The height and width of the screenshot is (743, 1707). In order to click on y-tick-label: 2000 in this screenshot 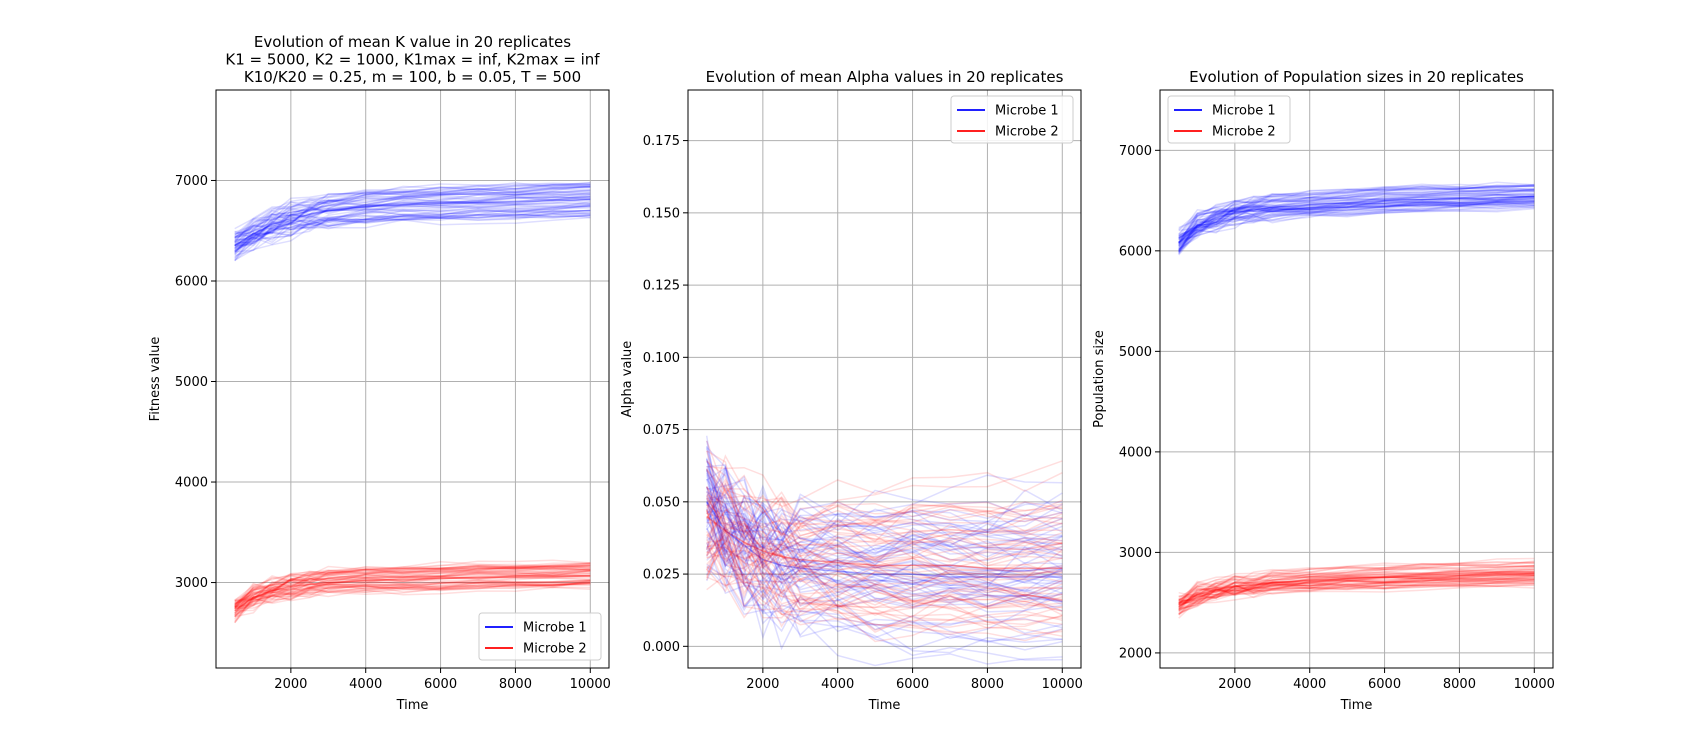, I will do `click(1135, 653)`.